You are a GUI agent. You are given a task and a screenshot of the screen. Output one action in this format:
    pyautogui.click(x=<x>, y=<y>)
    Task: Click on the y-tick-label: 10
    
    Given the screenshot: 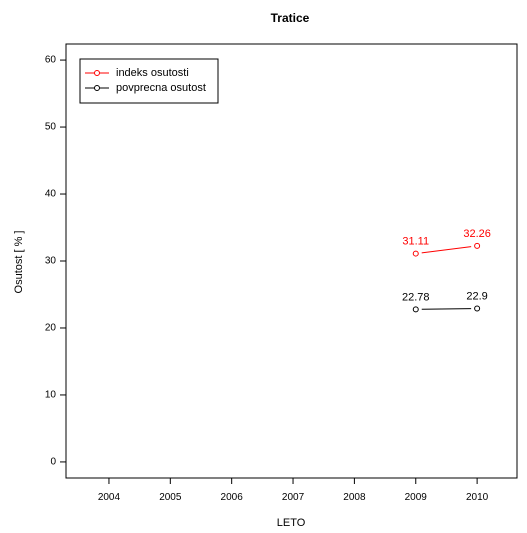 What is the action you would take?
    pyautogui.click(x=51, y=395)
    